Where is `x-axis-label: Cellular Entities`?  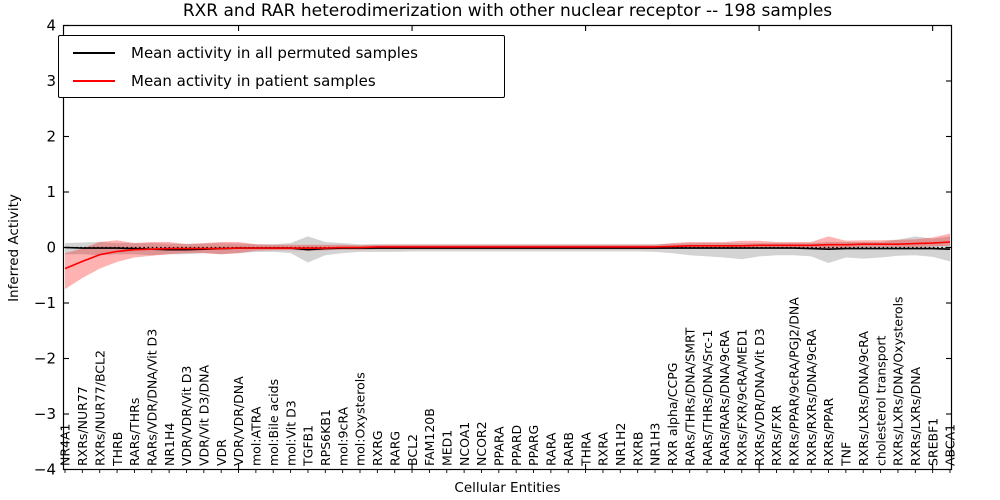
x-axis-label: Cellular Entities is located at coordinates (507, 488).